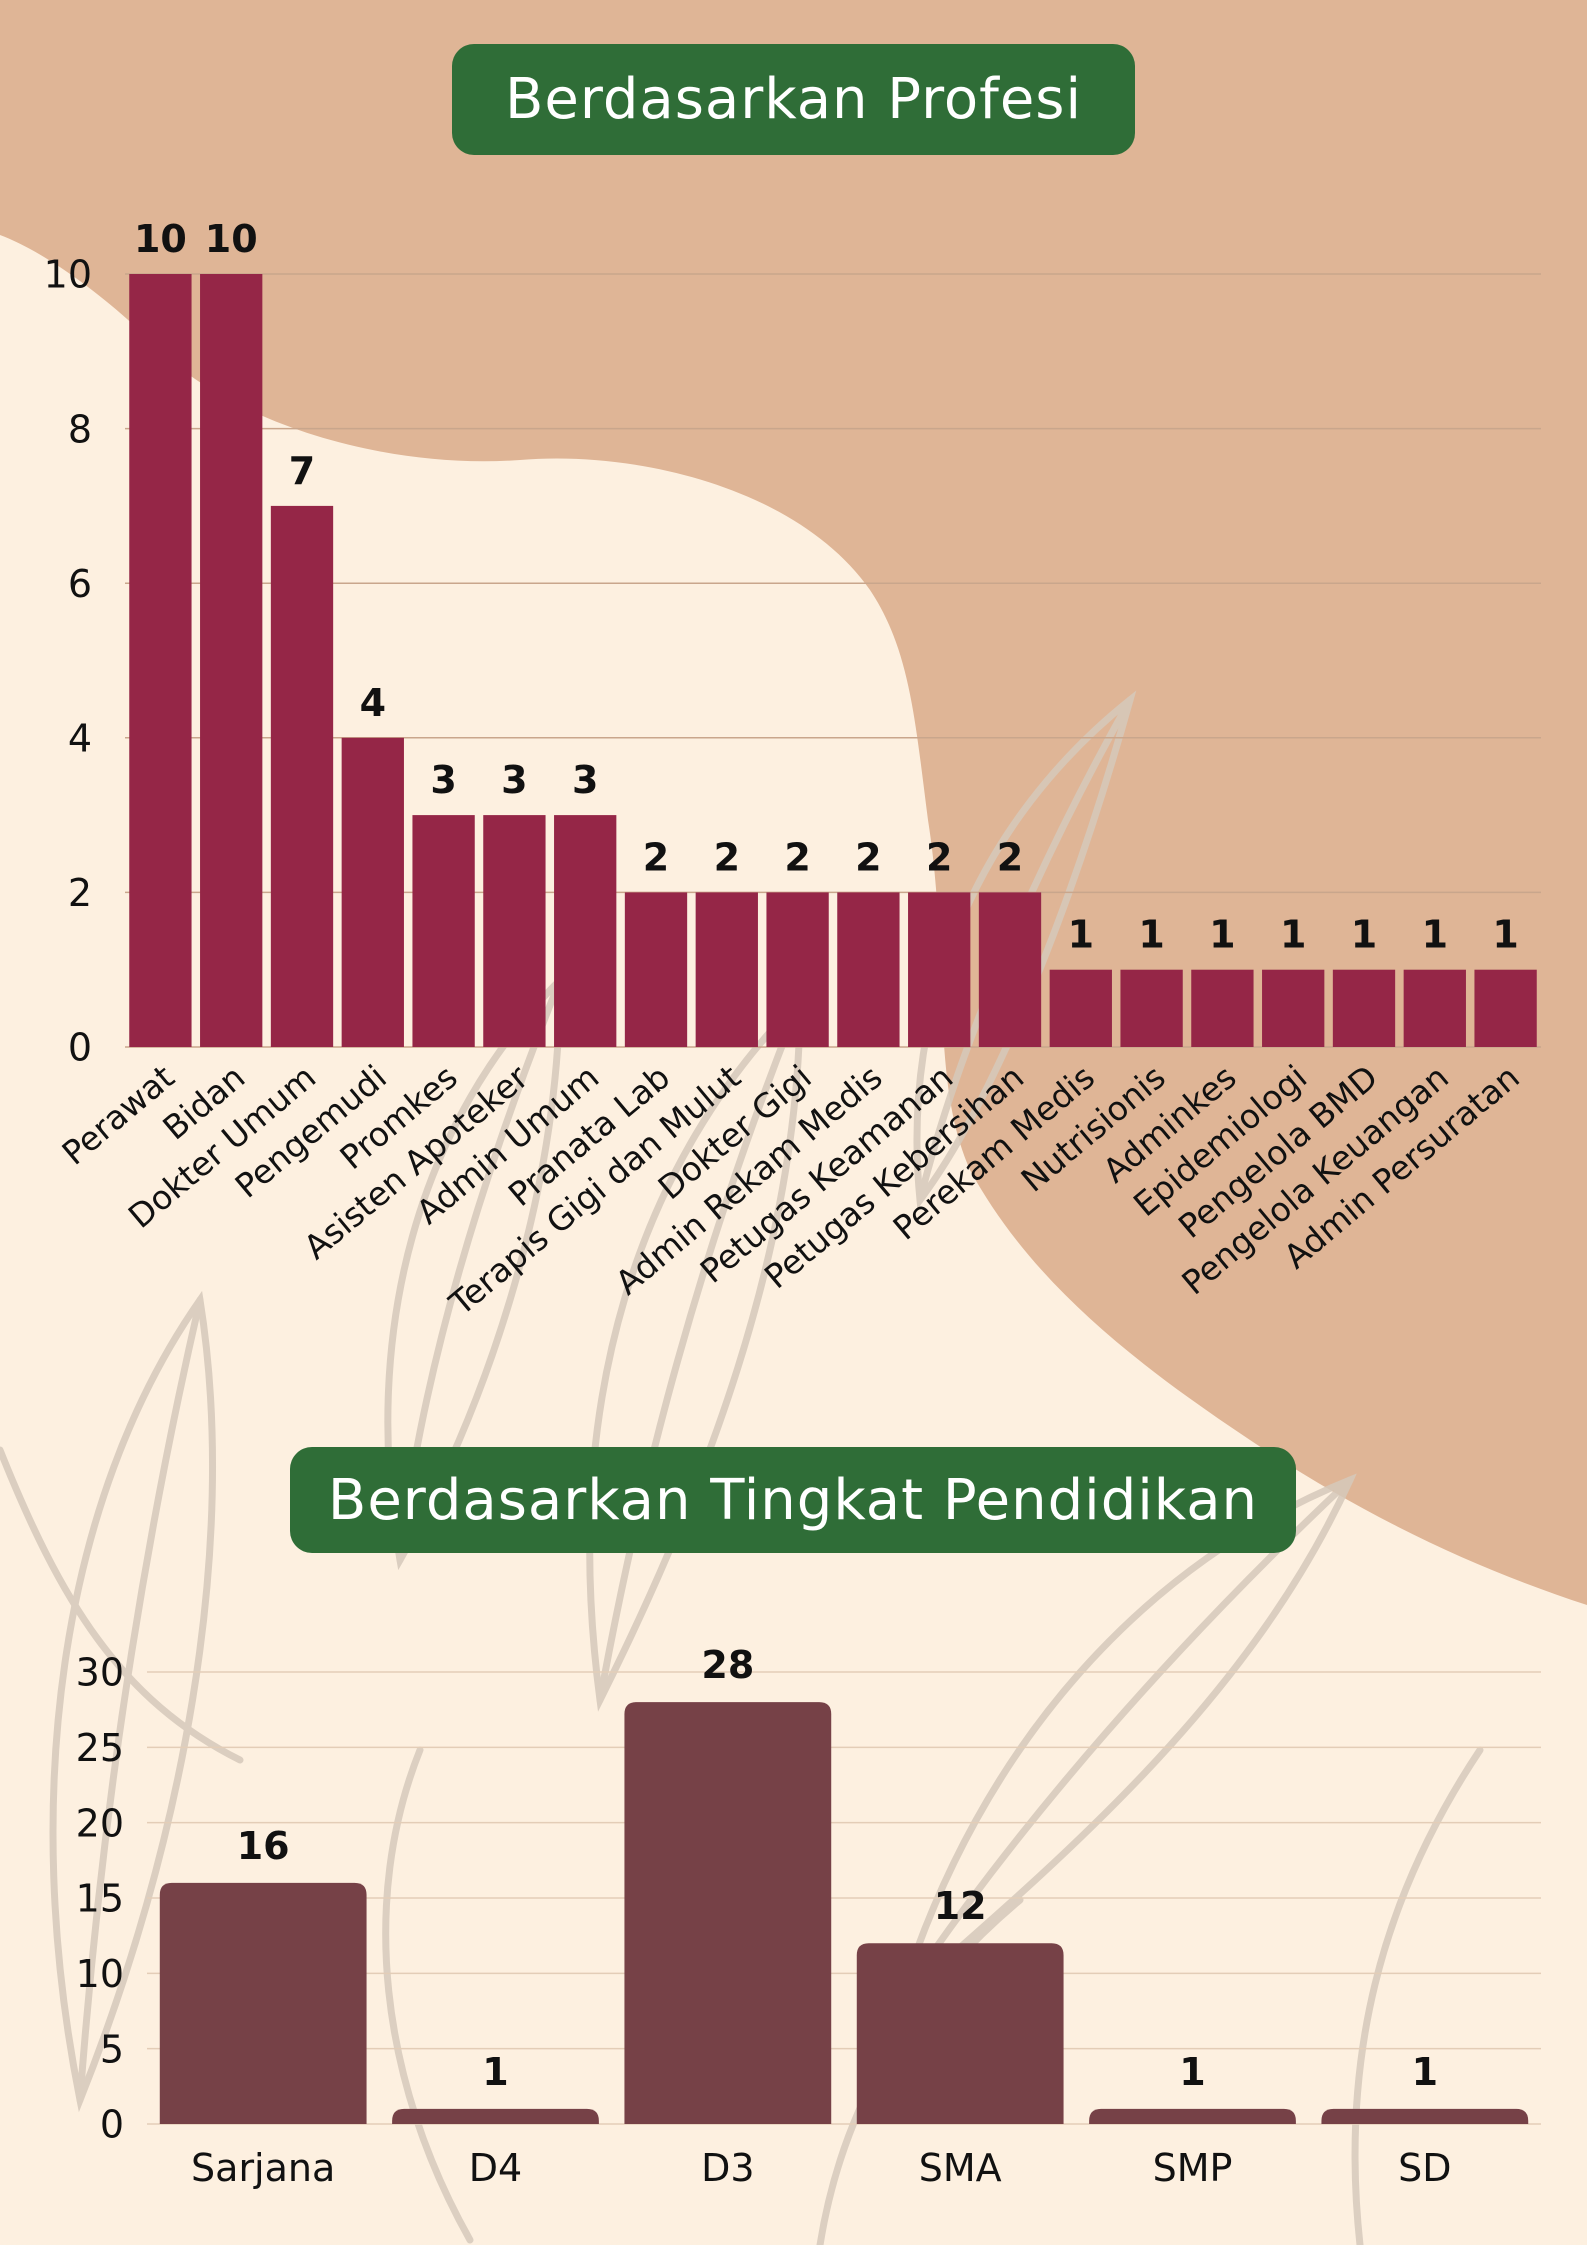  Describe the element at coordinates (1222, 1008) in the screenshot. I see `bar-adminkes` at that location.